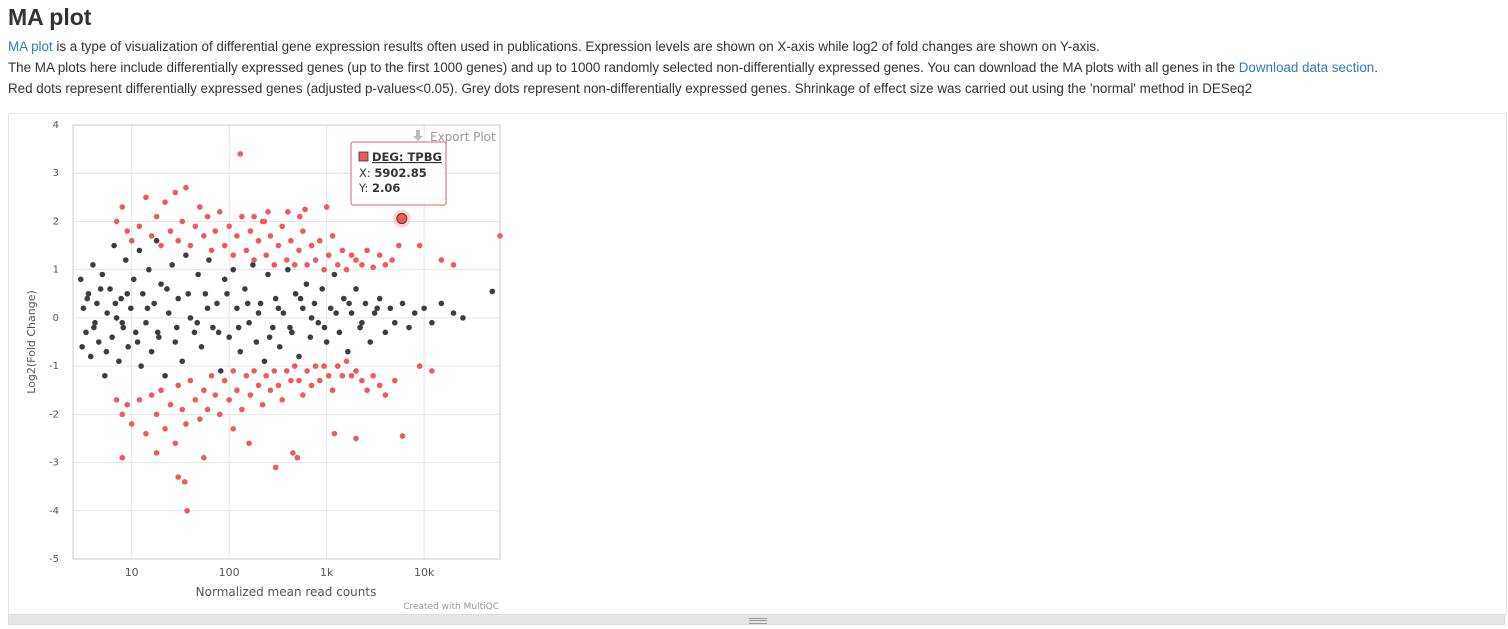 The width and height of the screenshot is (1508, 629). Describe the element at coordinates (1306, 67) in the screenshot. I see `download-data-link: Download data section` at that location.